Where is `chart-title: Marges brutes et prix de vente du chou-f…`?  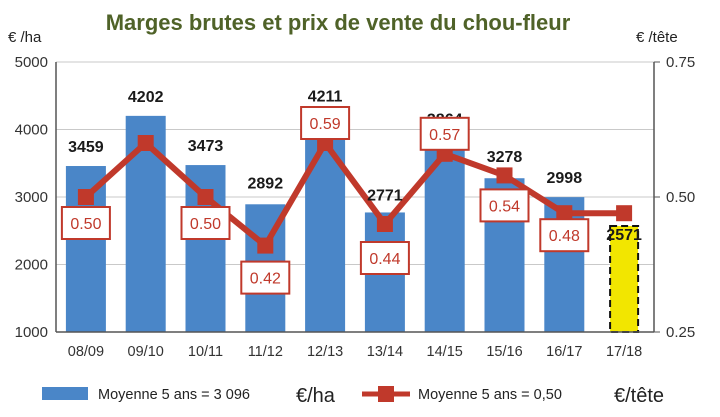
chart-title: Marges brutes et prix de vente du chou-f… is located at coordinates (338, 22).